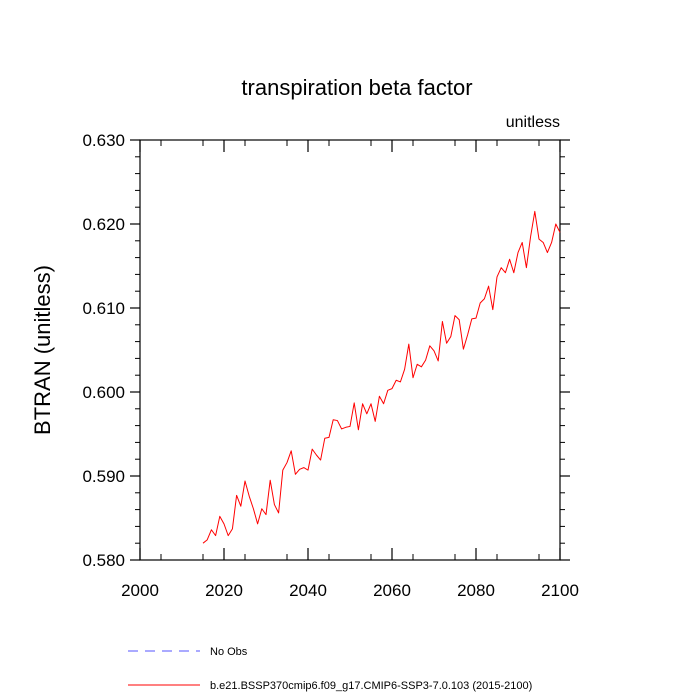  What do you see at coordinates (103, 476) in the screenshot?
I see `y-tick-label: 0.590` at bounding box center [103, 476].